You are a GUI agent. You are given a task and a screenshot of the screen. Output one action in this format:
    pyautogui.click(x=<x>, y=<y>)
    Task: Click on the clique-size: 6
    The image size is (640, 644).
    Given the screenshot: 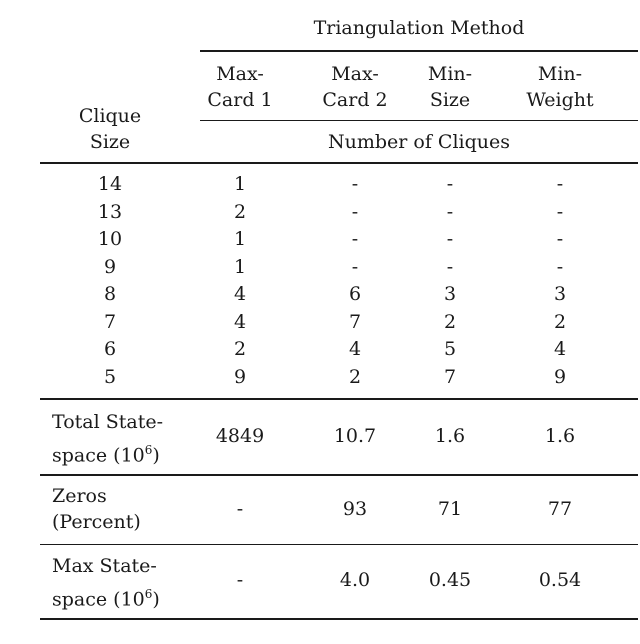 What is the action you would take?
    pyautogui.click(x=110, y=349)
    